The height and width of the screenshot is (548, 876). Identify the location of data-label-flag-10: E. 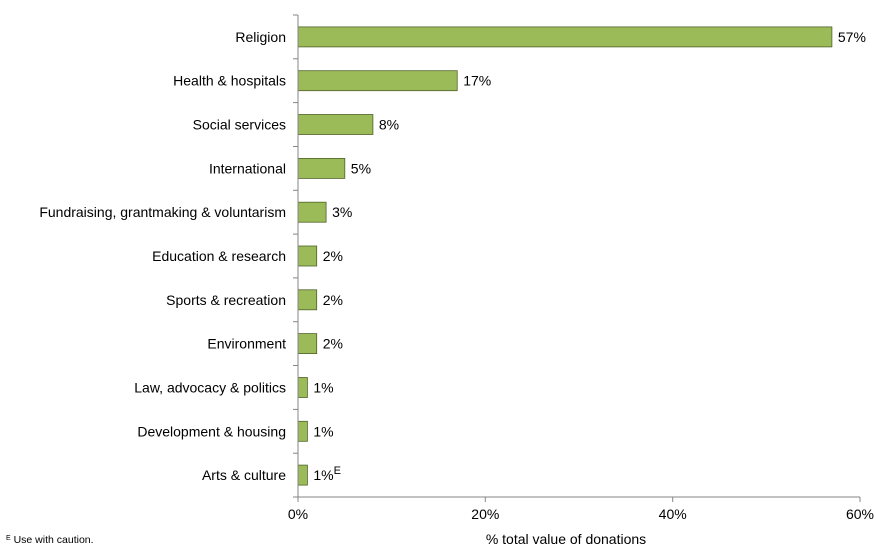
(337, 471).